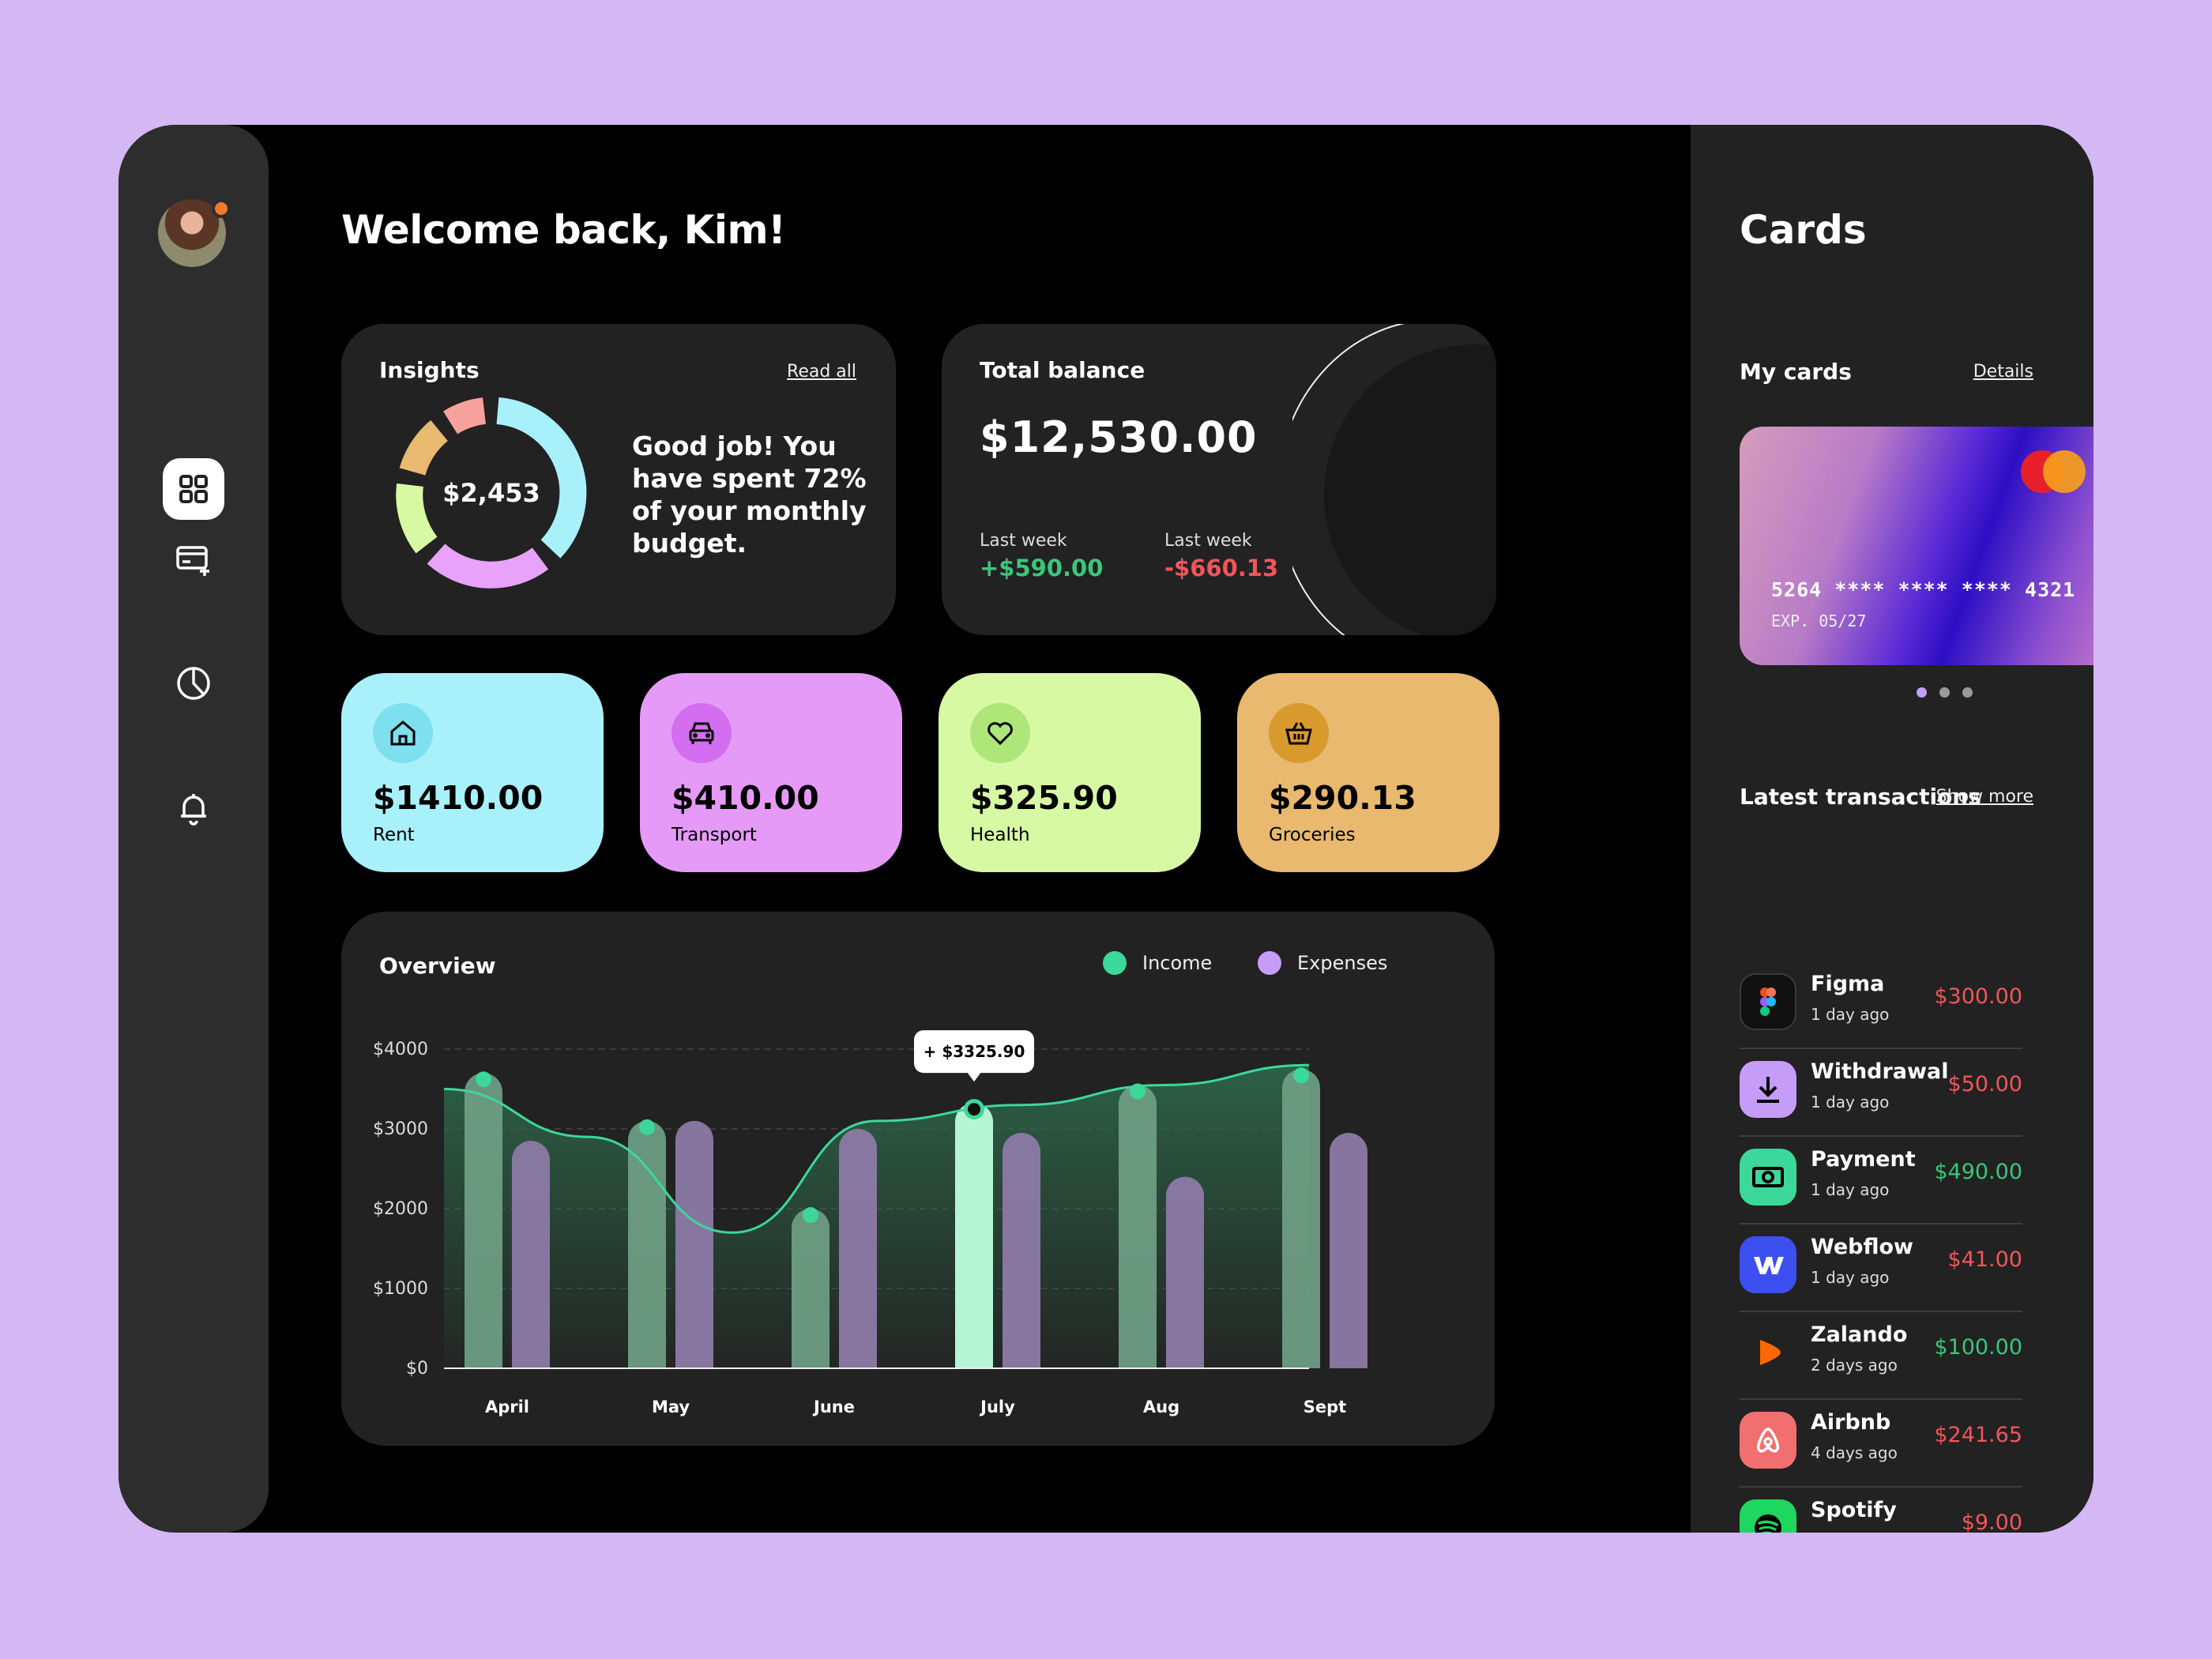  Describe the element at coordinates (1158, 963) in the screenshot. I see `legend-income: Income` at that location.